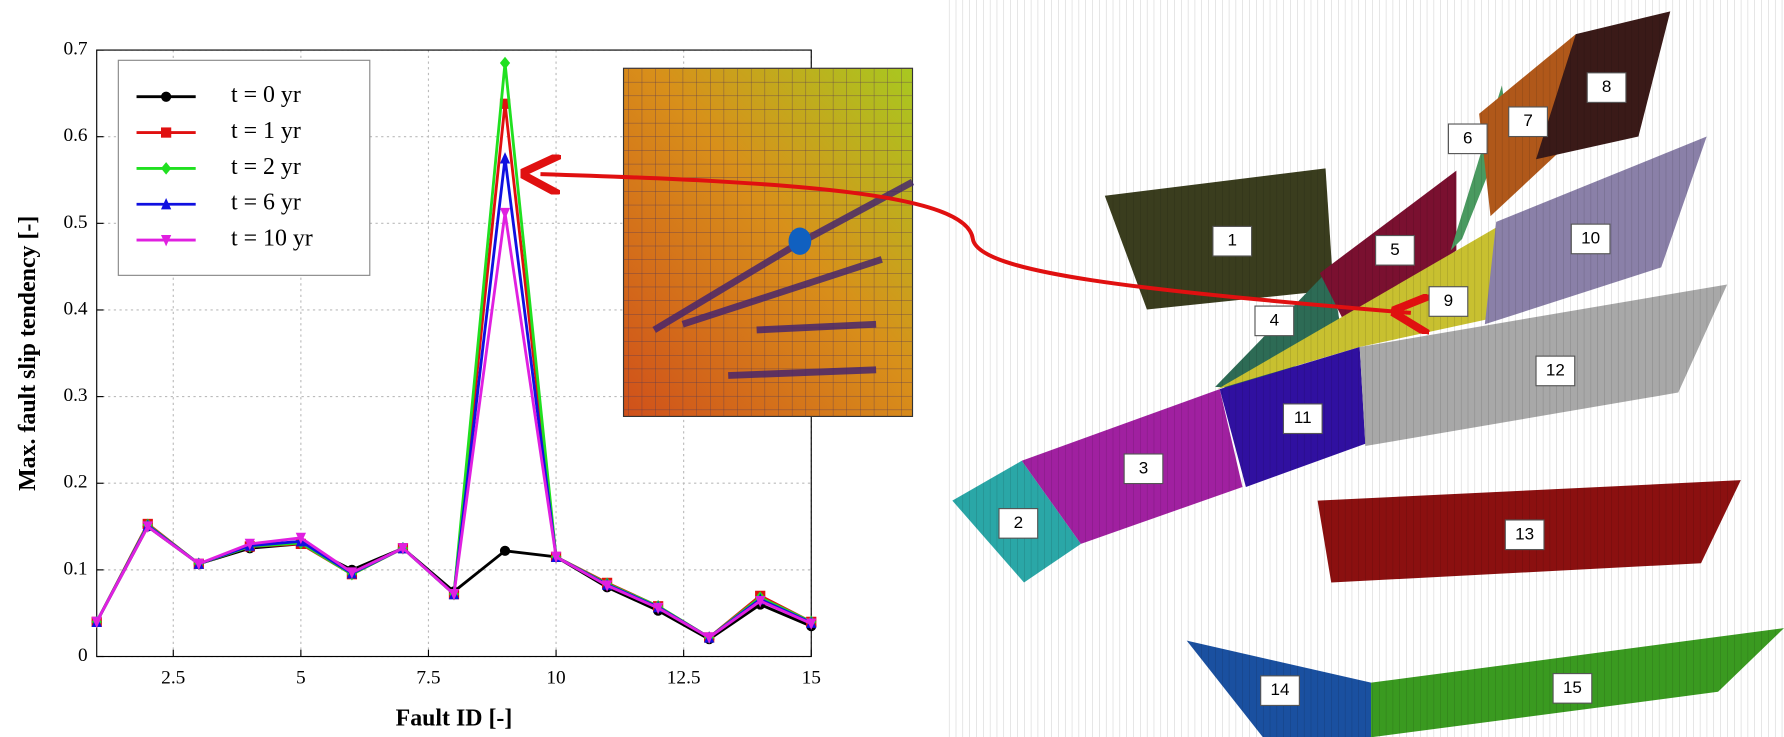  Describe the element at coordinates (301, 678) in the screenshot. I see `x-tick-label: 5` at that location.